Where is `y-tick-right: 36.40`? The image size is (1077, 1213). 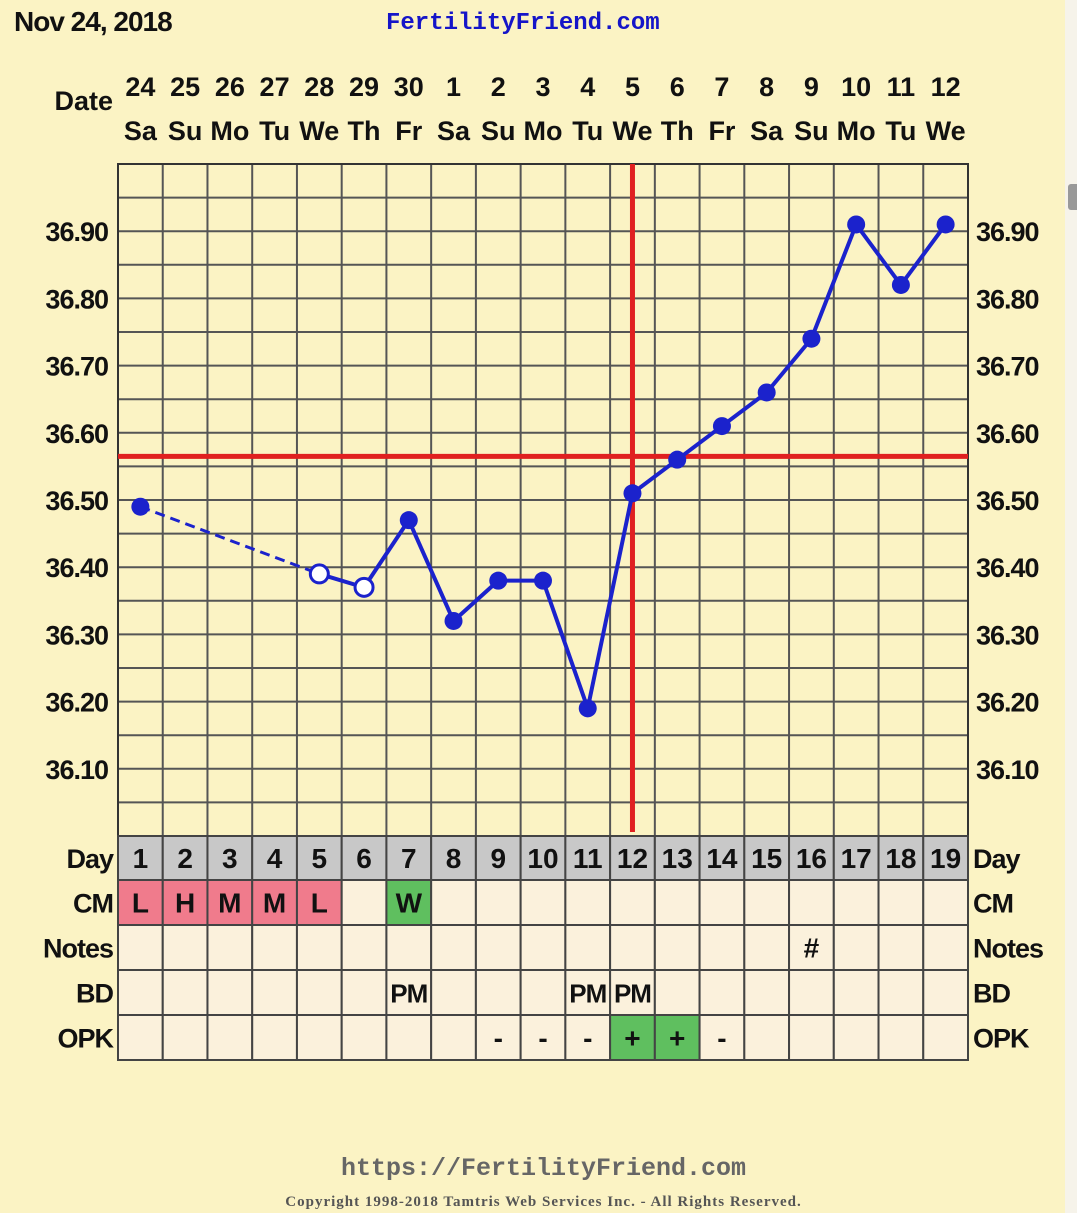 y-tick-right: 36.40 is located at coordinates (1007, 568).